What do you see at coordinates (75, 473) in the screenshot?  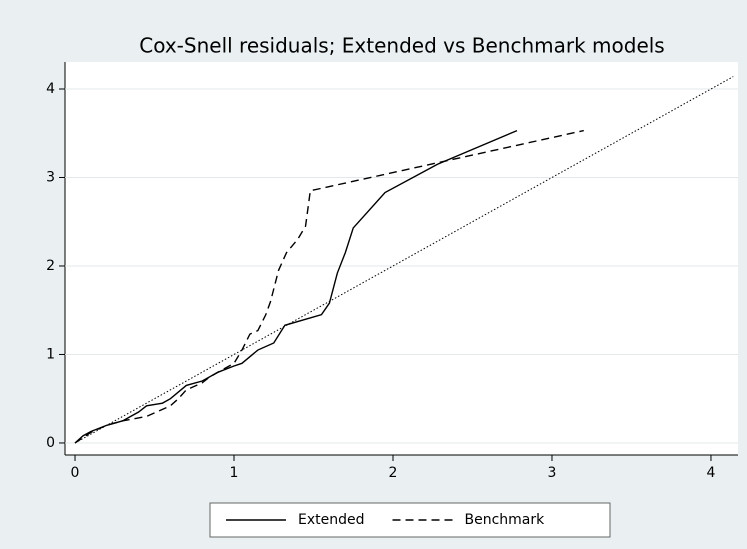 I see `x-tick-label: 0` at bounding box center [75, 473].